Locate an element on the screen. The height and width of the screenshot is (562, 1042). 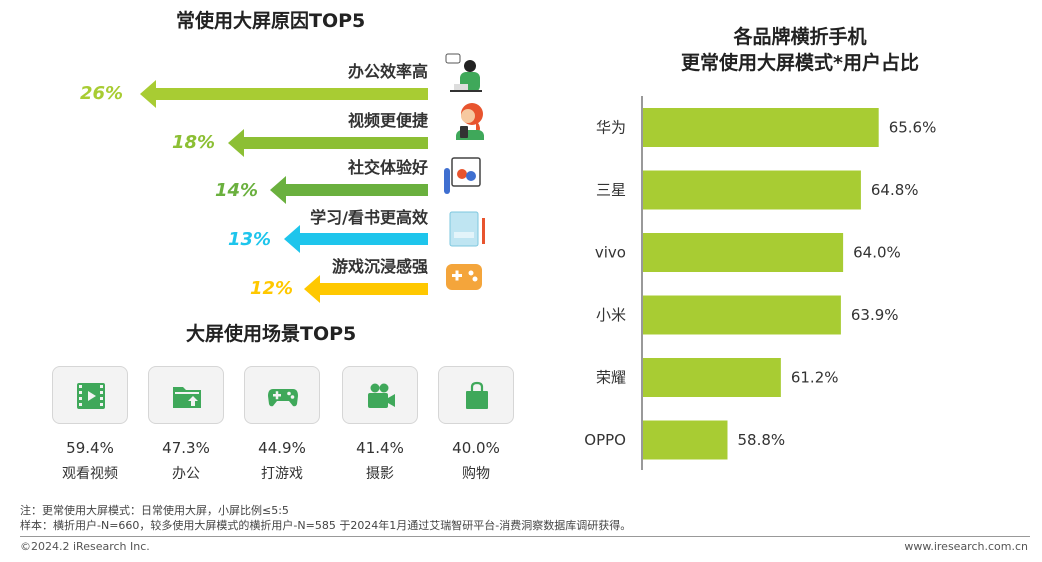
scene-card-video is located at coordinates (90, 395).